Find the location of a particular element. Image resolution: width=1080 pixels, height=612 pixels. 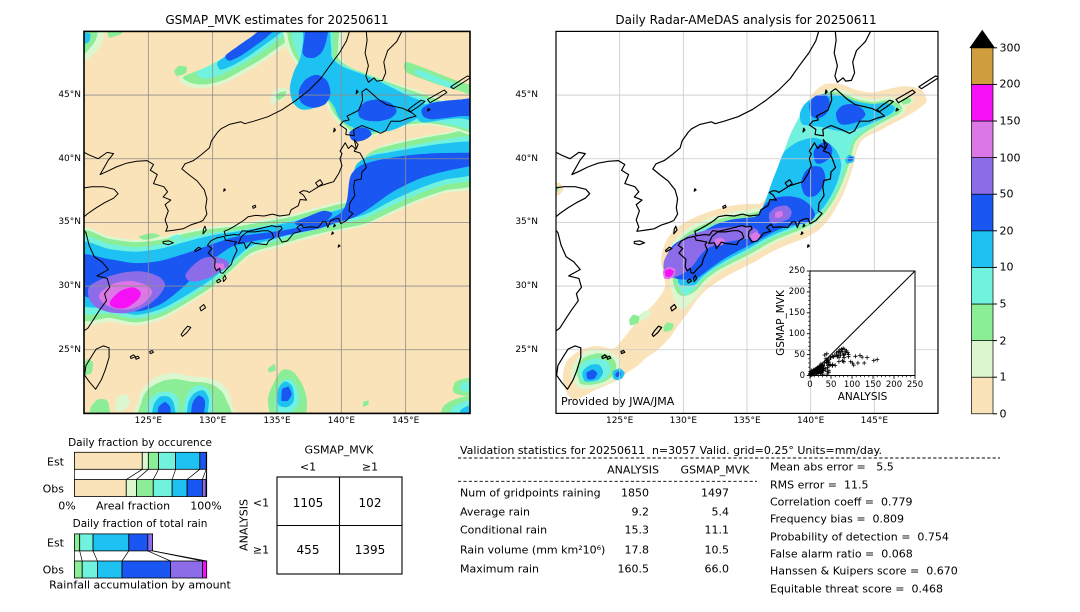

island-ulleungdo is located at coordinates (695, 190).